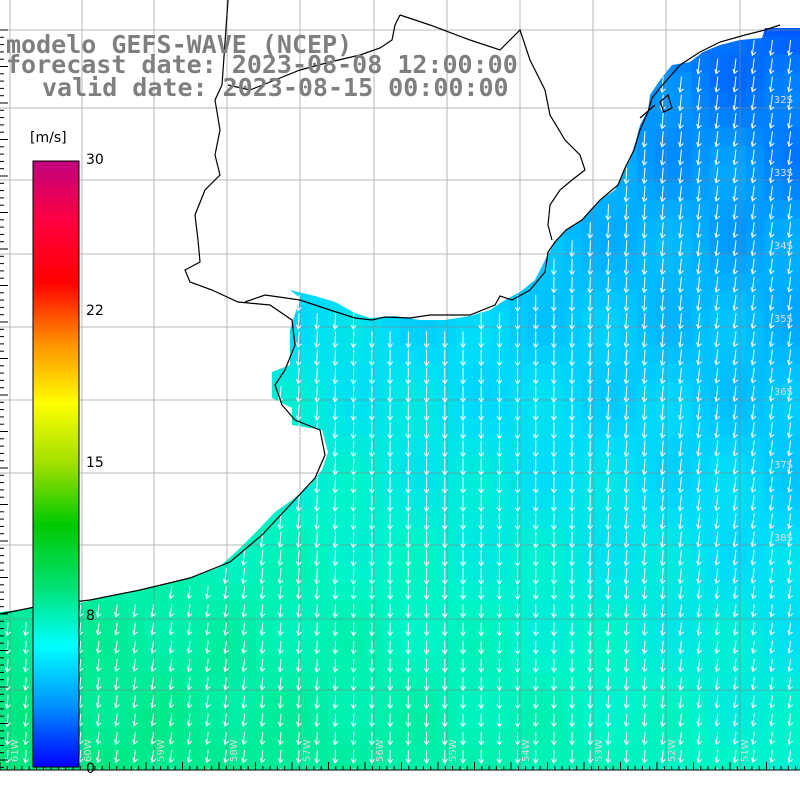 The width and height of the screenshot is (800, 800). Describe the element at coordinates (783, 246) in the screenshot. I see `lat-label: 34S` at that location.